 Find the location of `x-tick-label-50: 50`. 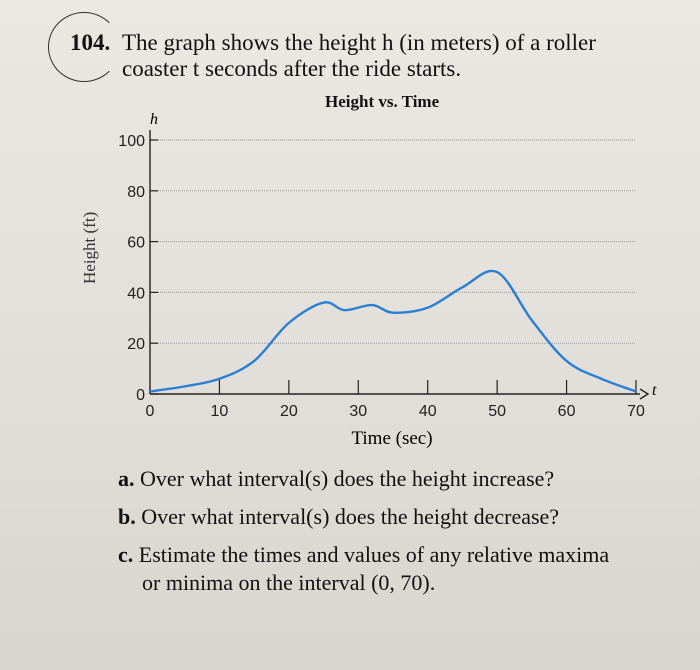

x-tick-label-50: 50 is located at coordinates (497, 411).